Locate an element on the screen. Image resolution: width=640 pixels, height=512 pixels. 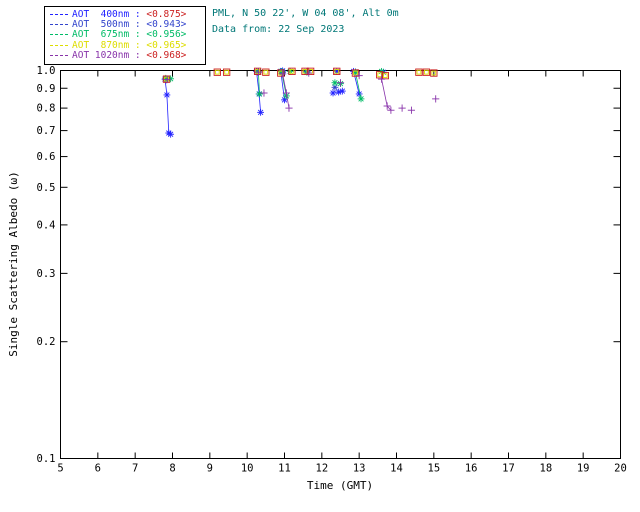
legend-row-2: AOT 500nm : <0.943> is located at coordinates (125, 25).